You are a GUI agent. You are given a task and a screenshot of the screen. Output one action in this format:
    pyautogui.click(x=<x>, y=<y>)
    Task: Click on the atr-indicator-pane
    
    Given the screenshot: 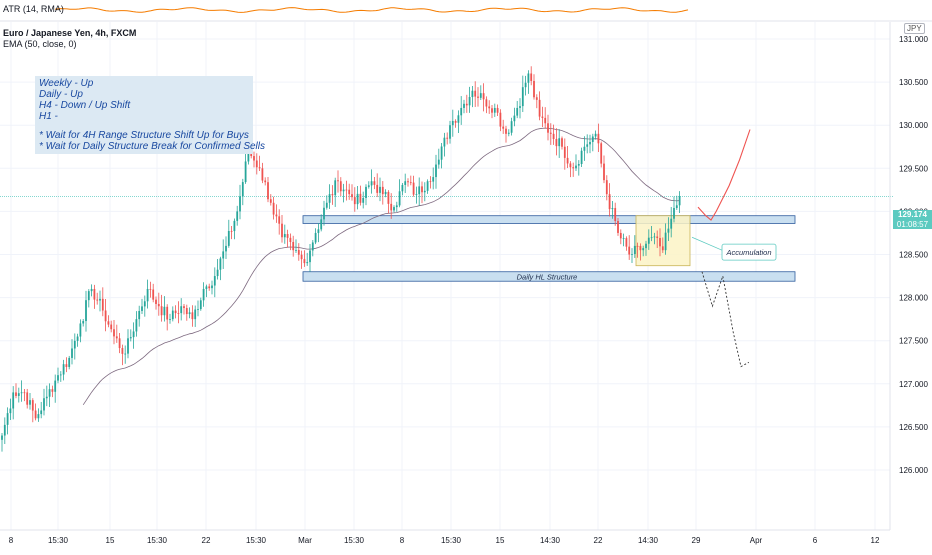 What is the action you would take?
    pyautogui.click(x=371, y=10)
    